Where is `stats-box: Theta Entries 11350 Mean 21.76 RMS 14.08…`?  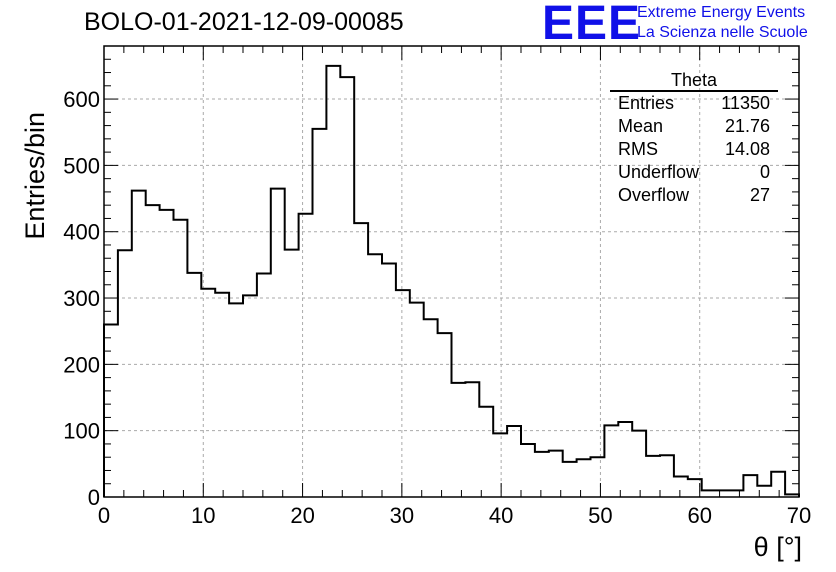 stats-box: Theta Entries 11350 Mean 21.76 RMS 14.08… is located at coordinates (694, 138).